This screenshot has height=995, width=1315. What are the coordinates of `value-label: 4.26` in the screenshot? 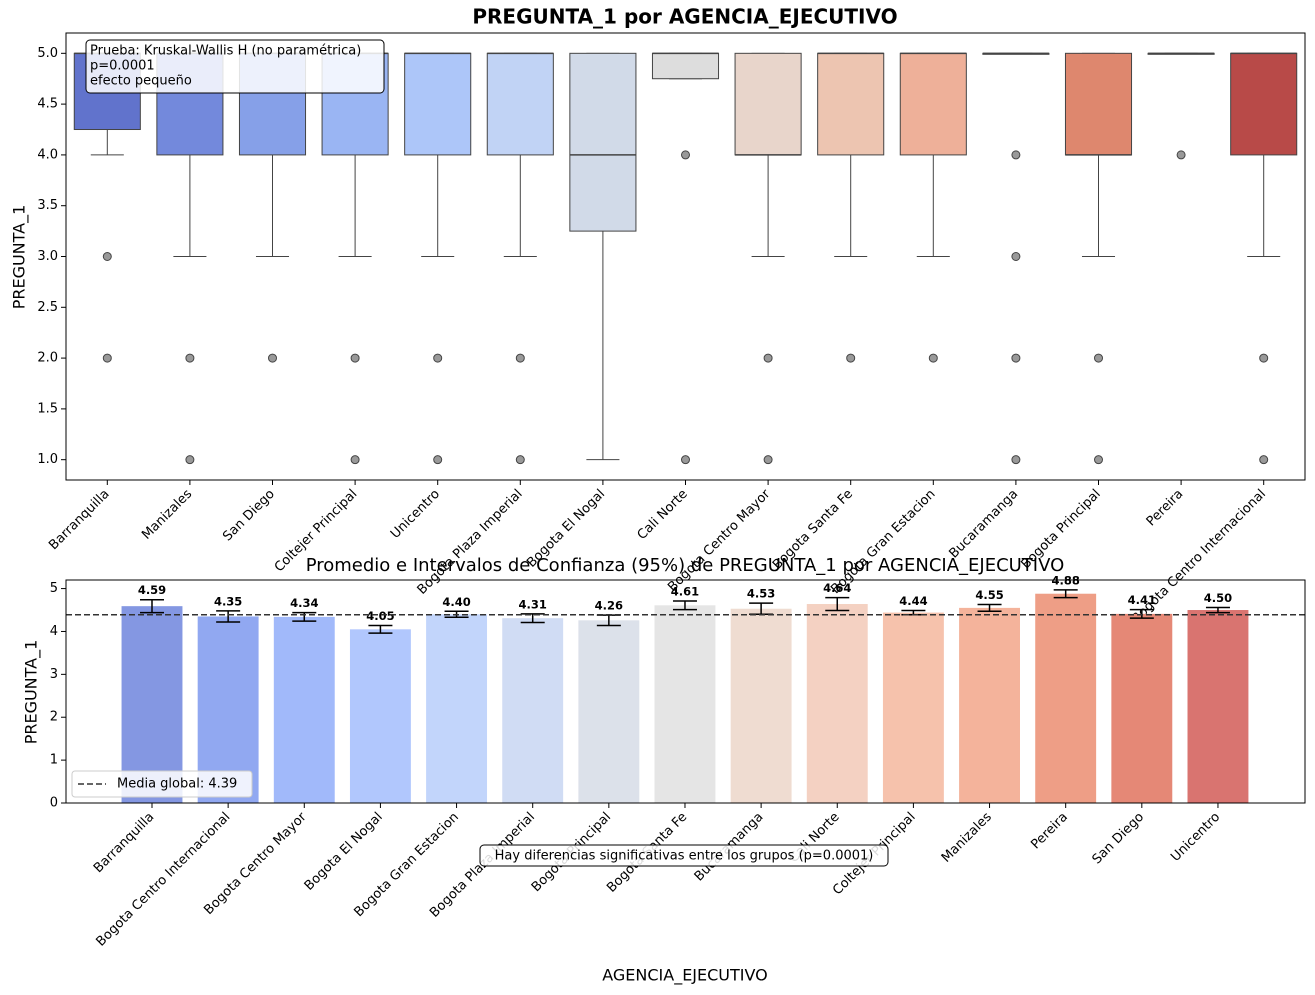 It's located at (609, 606).